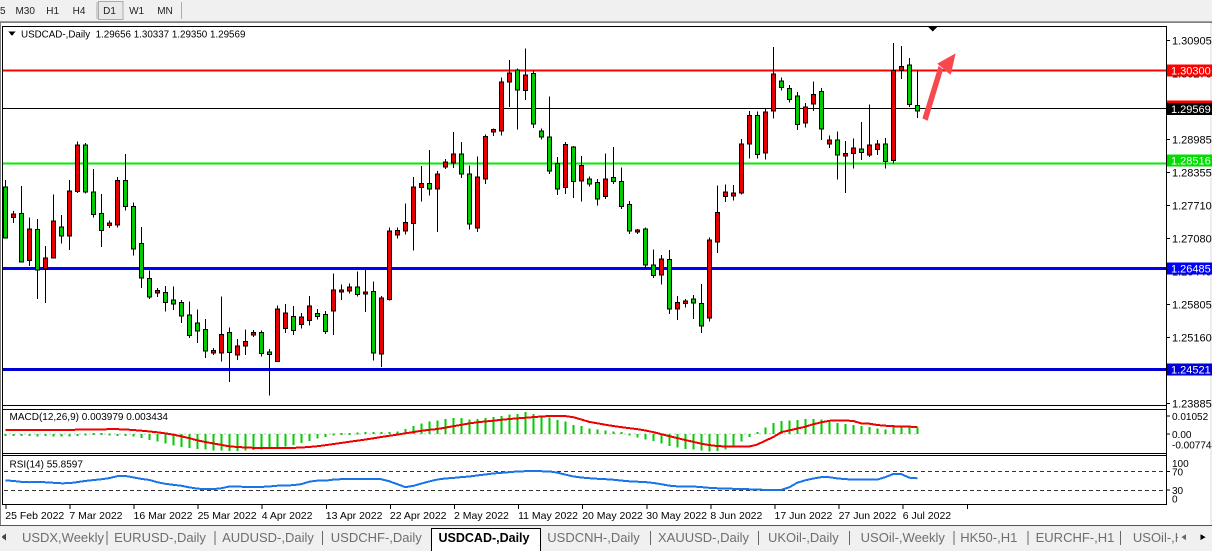  Describe the element at coordinates (1191, 371) in the screenshot. I see `svg-text: 1.24521` at that location.